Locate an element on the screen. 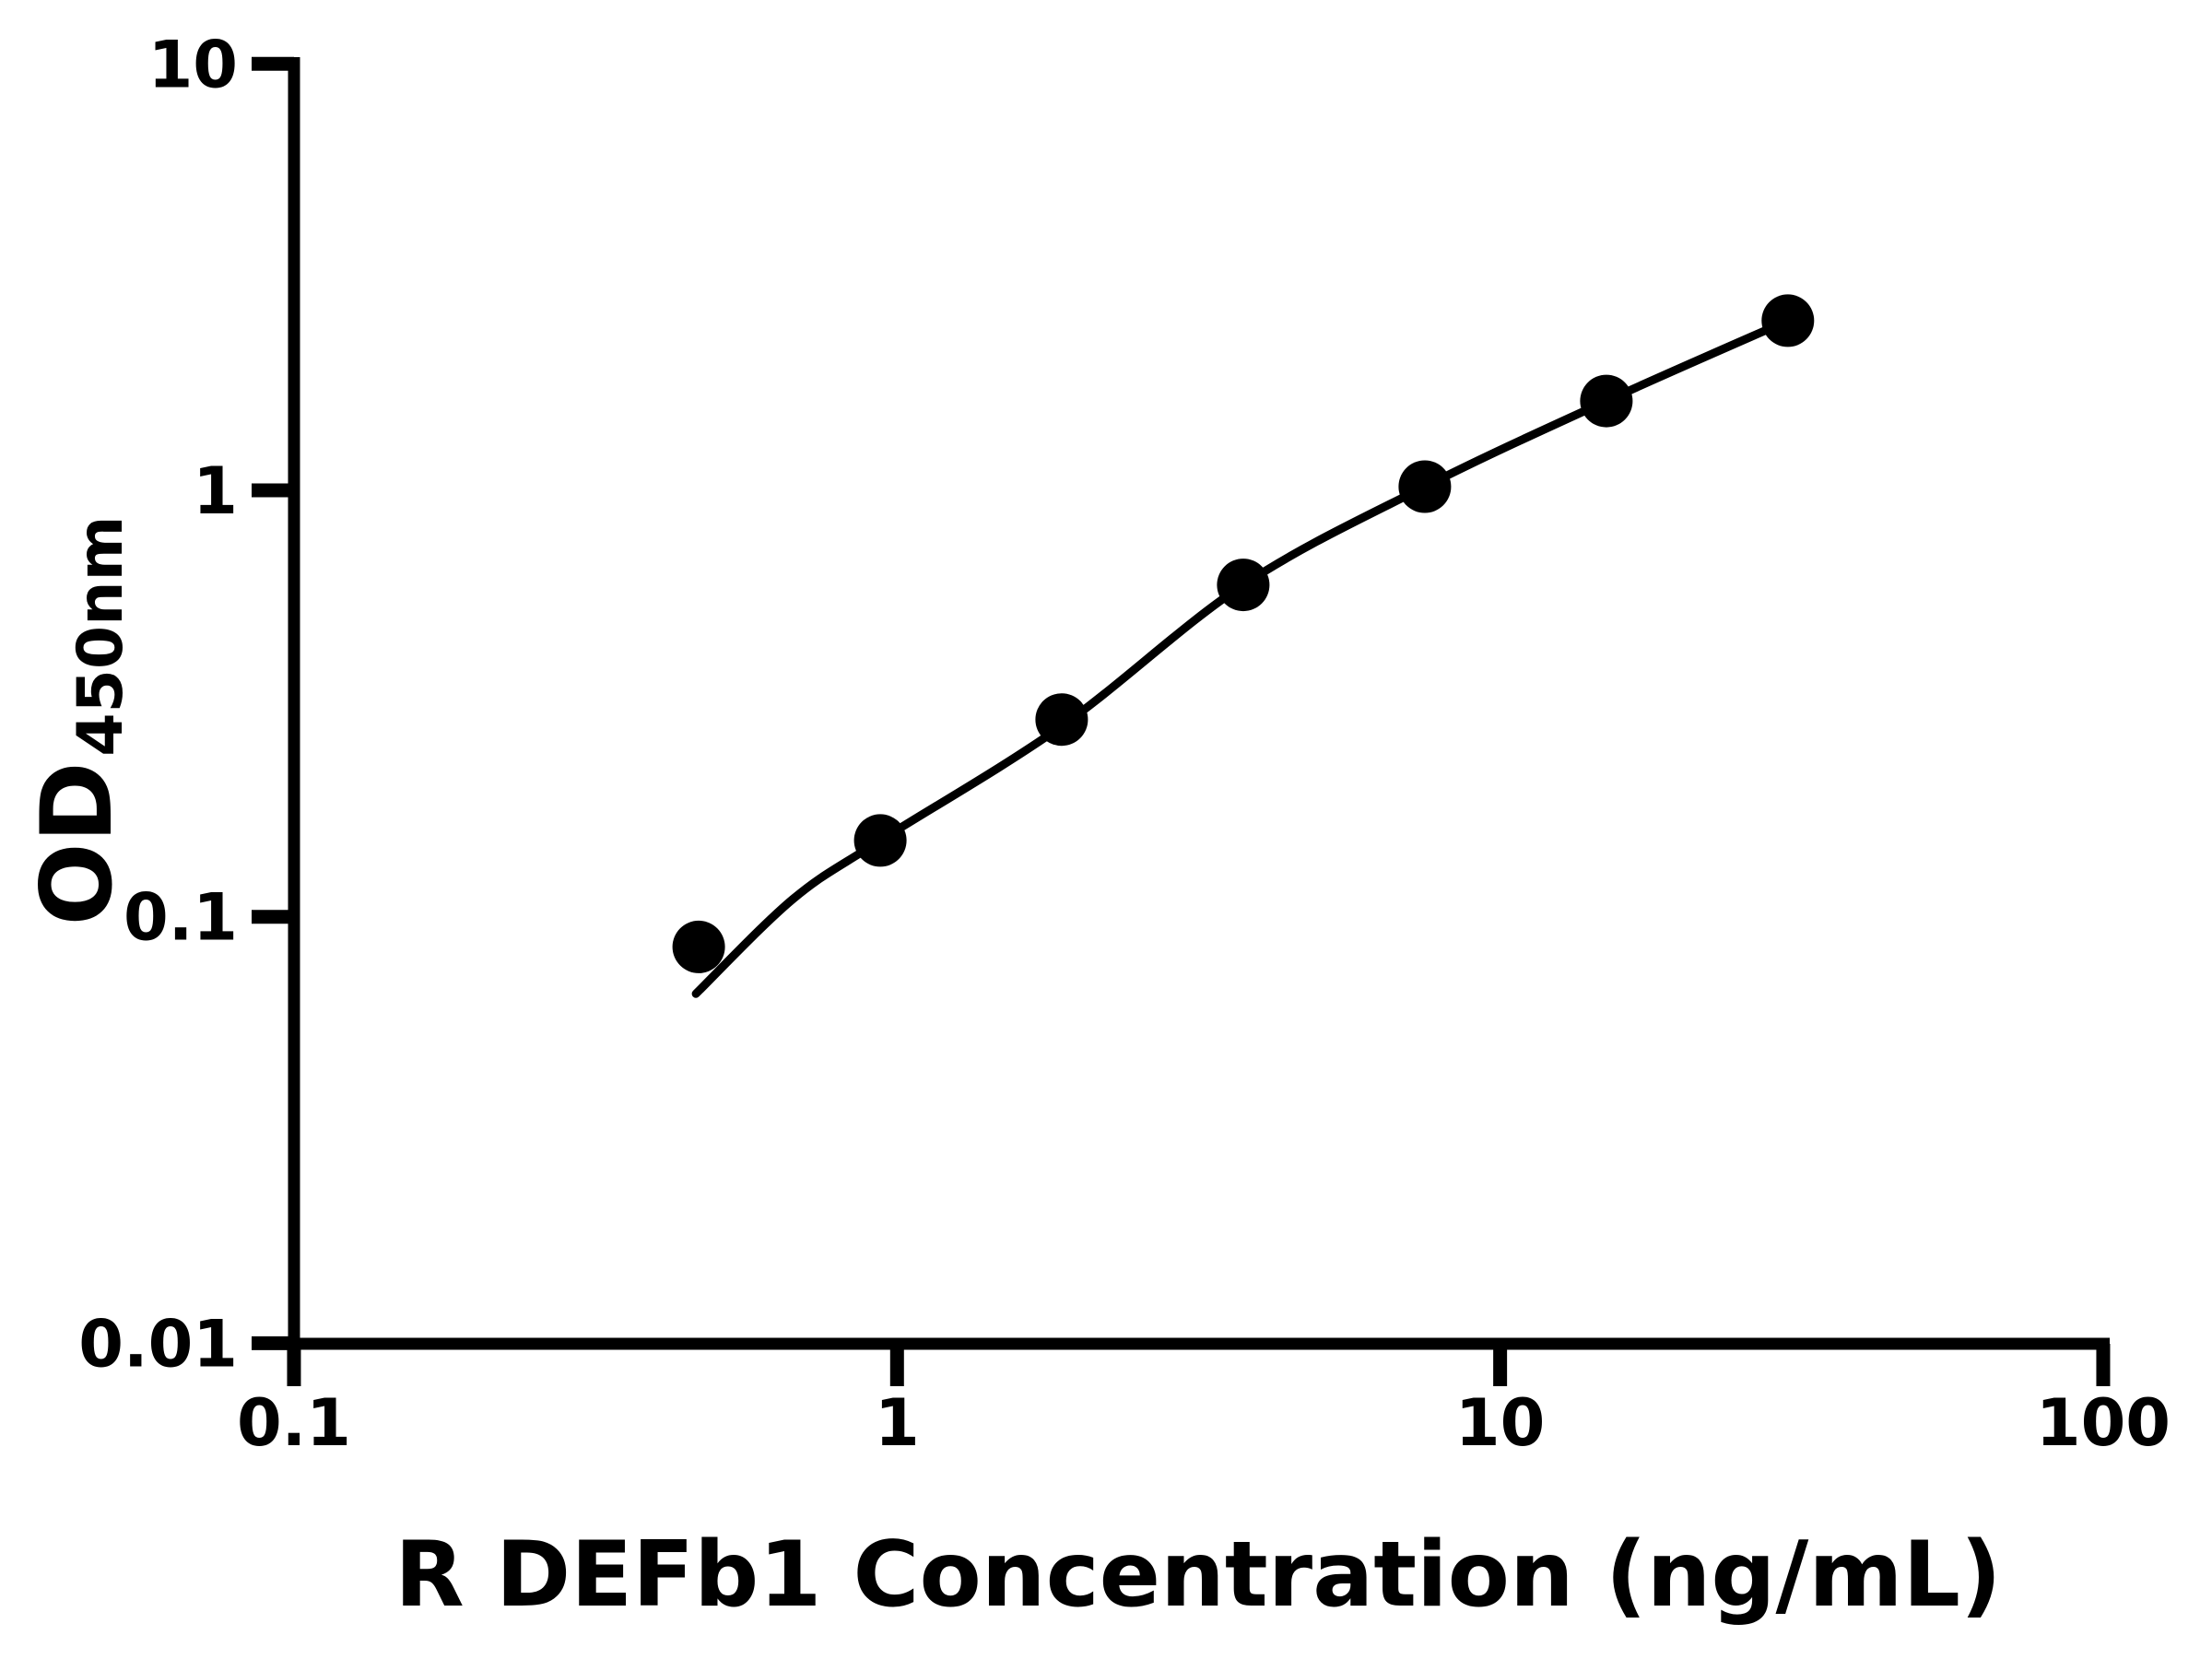  y-axis-title: OD 450nm is located at coordinates (78, 721).